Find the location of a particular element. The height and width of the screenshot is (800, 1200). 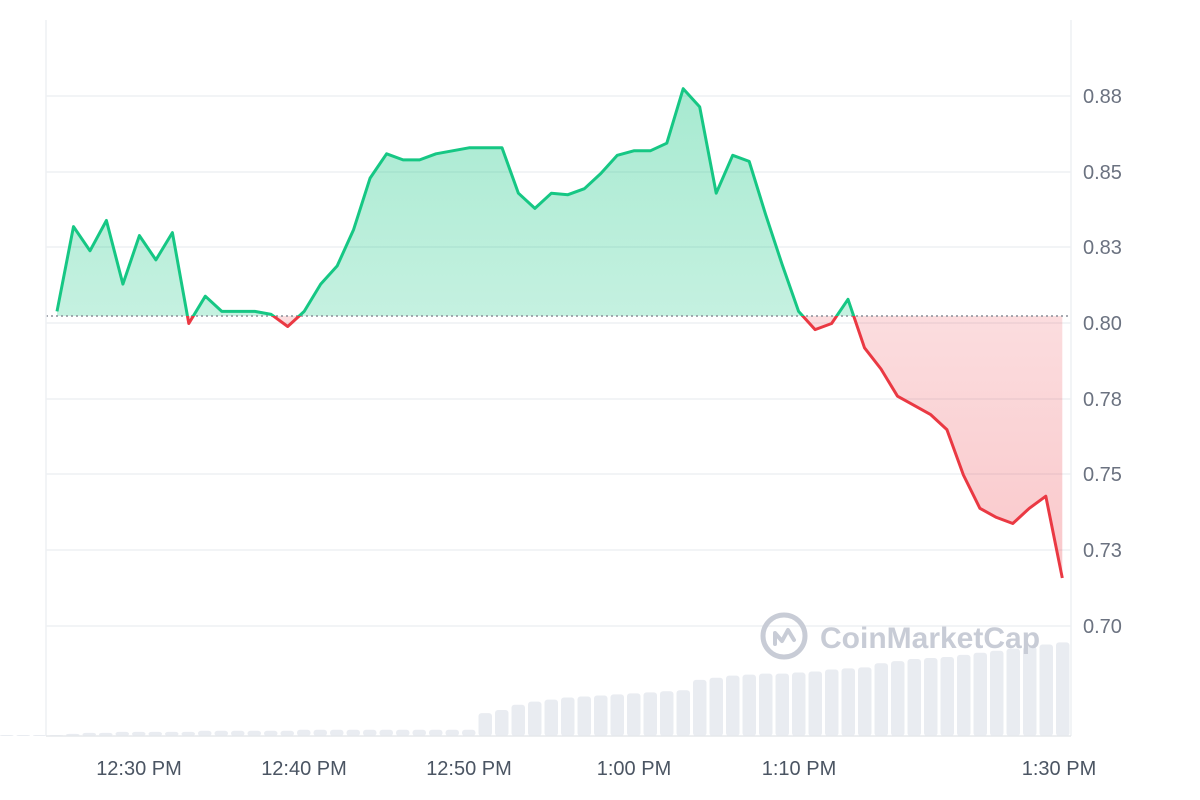

x-tick-label: 1:00 PM is located at coordinates (634, 769).